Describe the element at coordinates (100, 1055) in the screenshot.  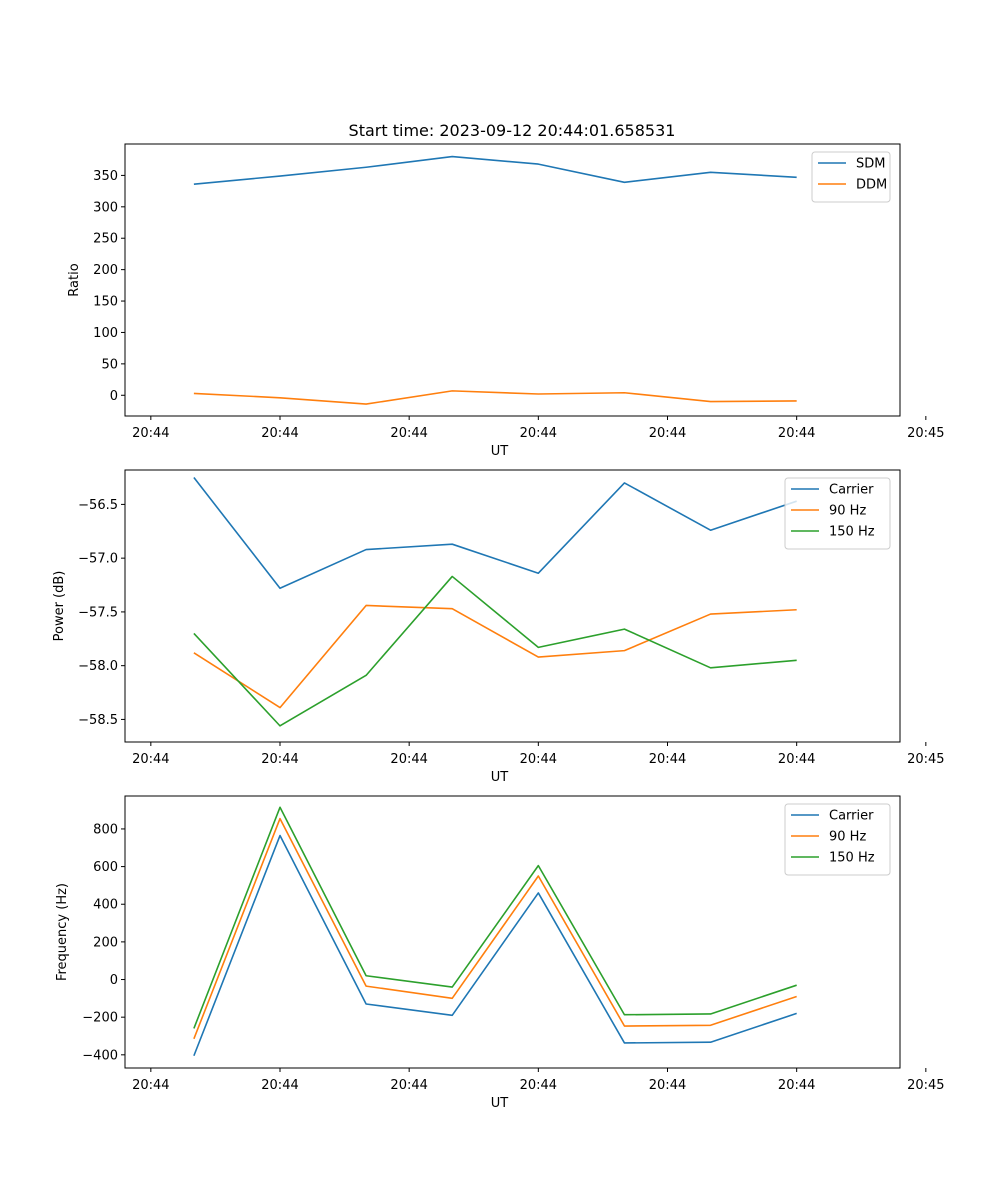
I see `y-tick-label: −400` at that location.